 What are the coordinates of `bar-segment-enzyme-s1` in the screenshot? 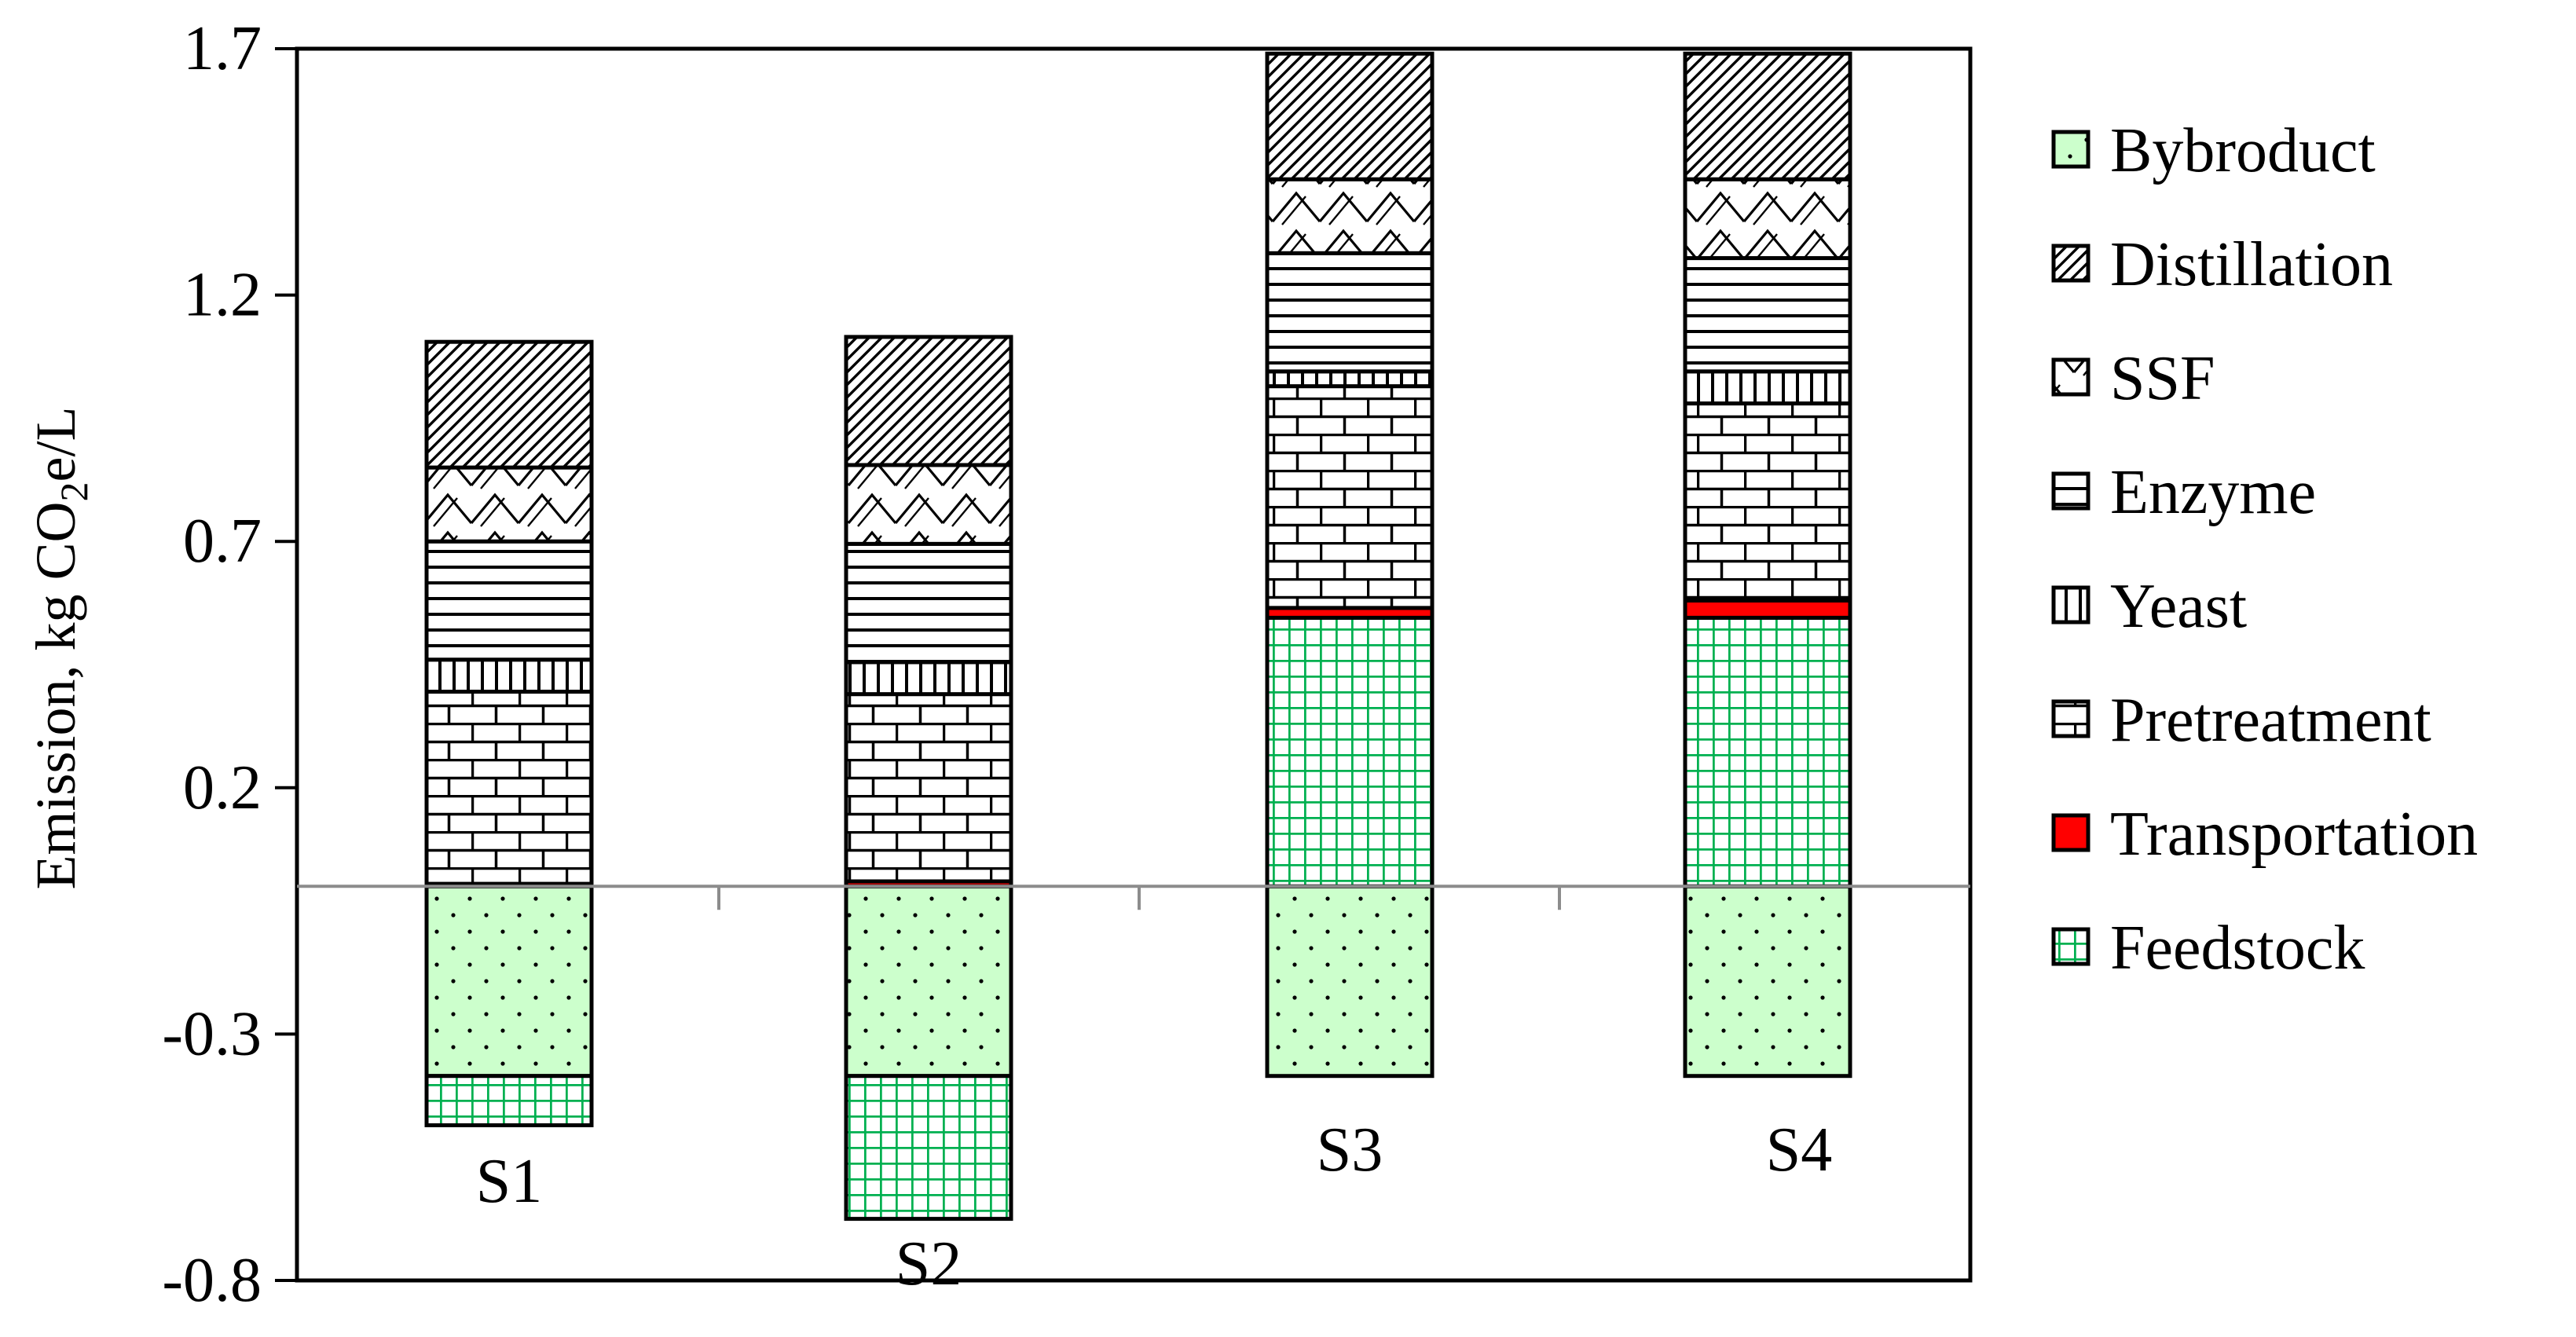 It's located at (509, 600).